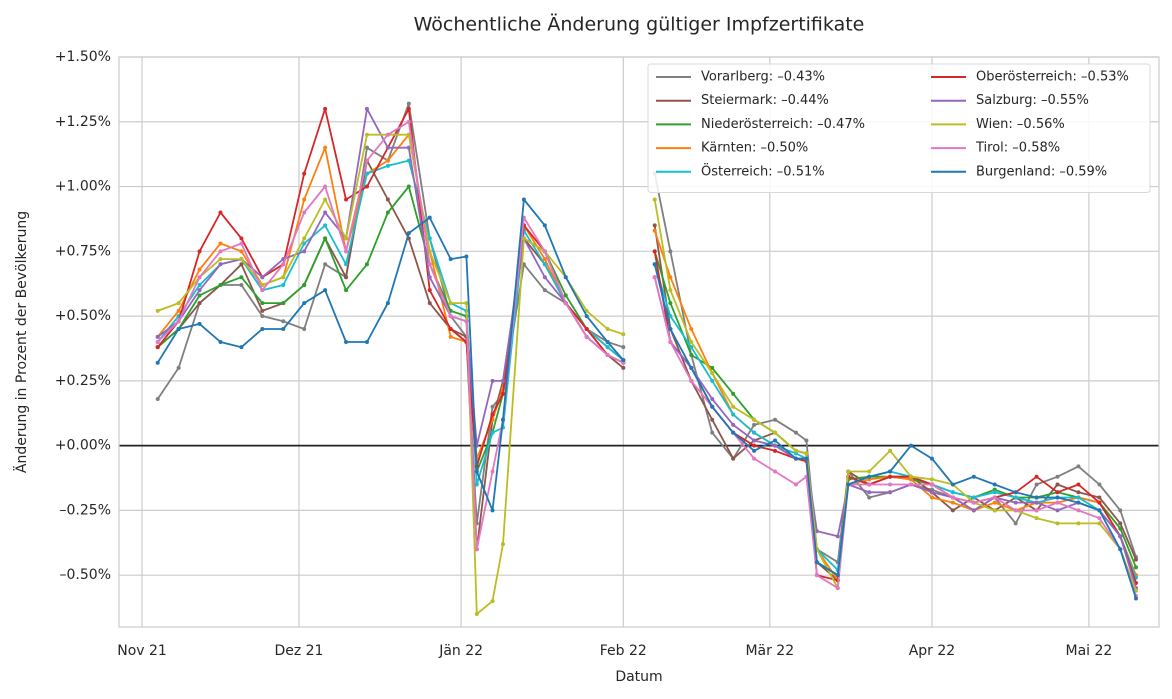 The width and height of the screenshot is (1172, 699). What do you see at coordinates (763, 170) in the screenshot?
I see `legend-label: Österreich: –0.51%` at bounding box center [763, 170].